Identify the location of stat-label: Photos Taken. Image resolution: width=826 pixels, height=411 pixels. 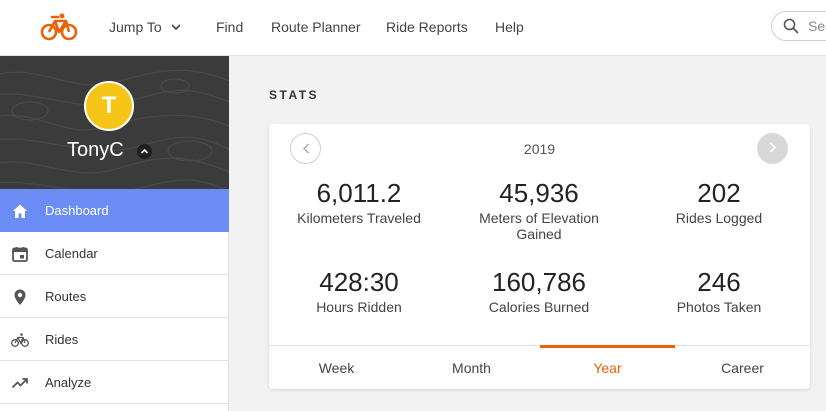
(719, 307).